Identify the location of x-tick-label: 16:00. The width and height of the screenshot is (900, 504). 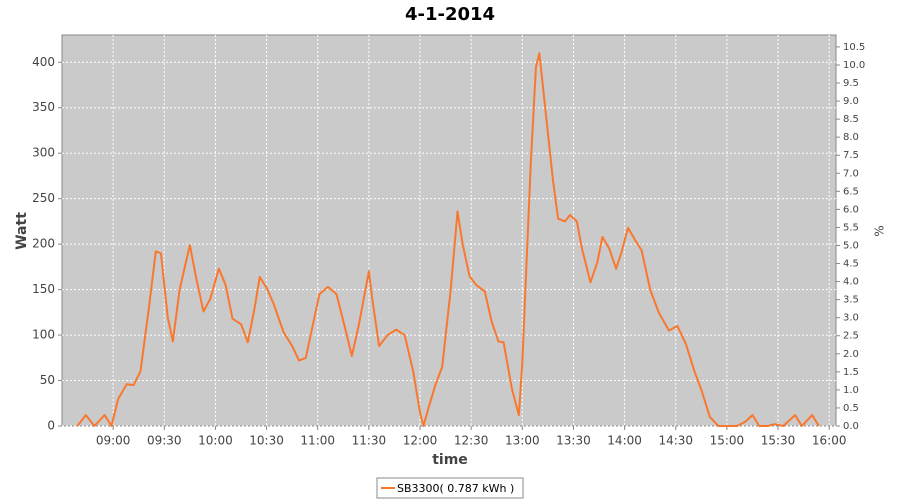
(829, 441).